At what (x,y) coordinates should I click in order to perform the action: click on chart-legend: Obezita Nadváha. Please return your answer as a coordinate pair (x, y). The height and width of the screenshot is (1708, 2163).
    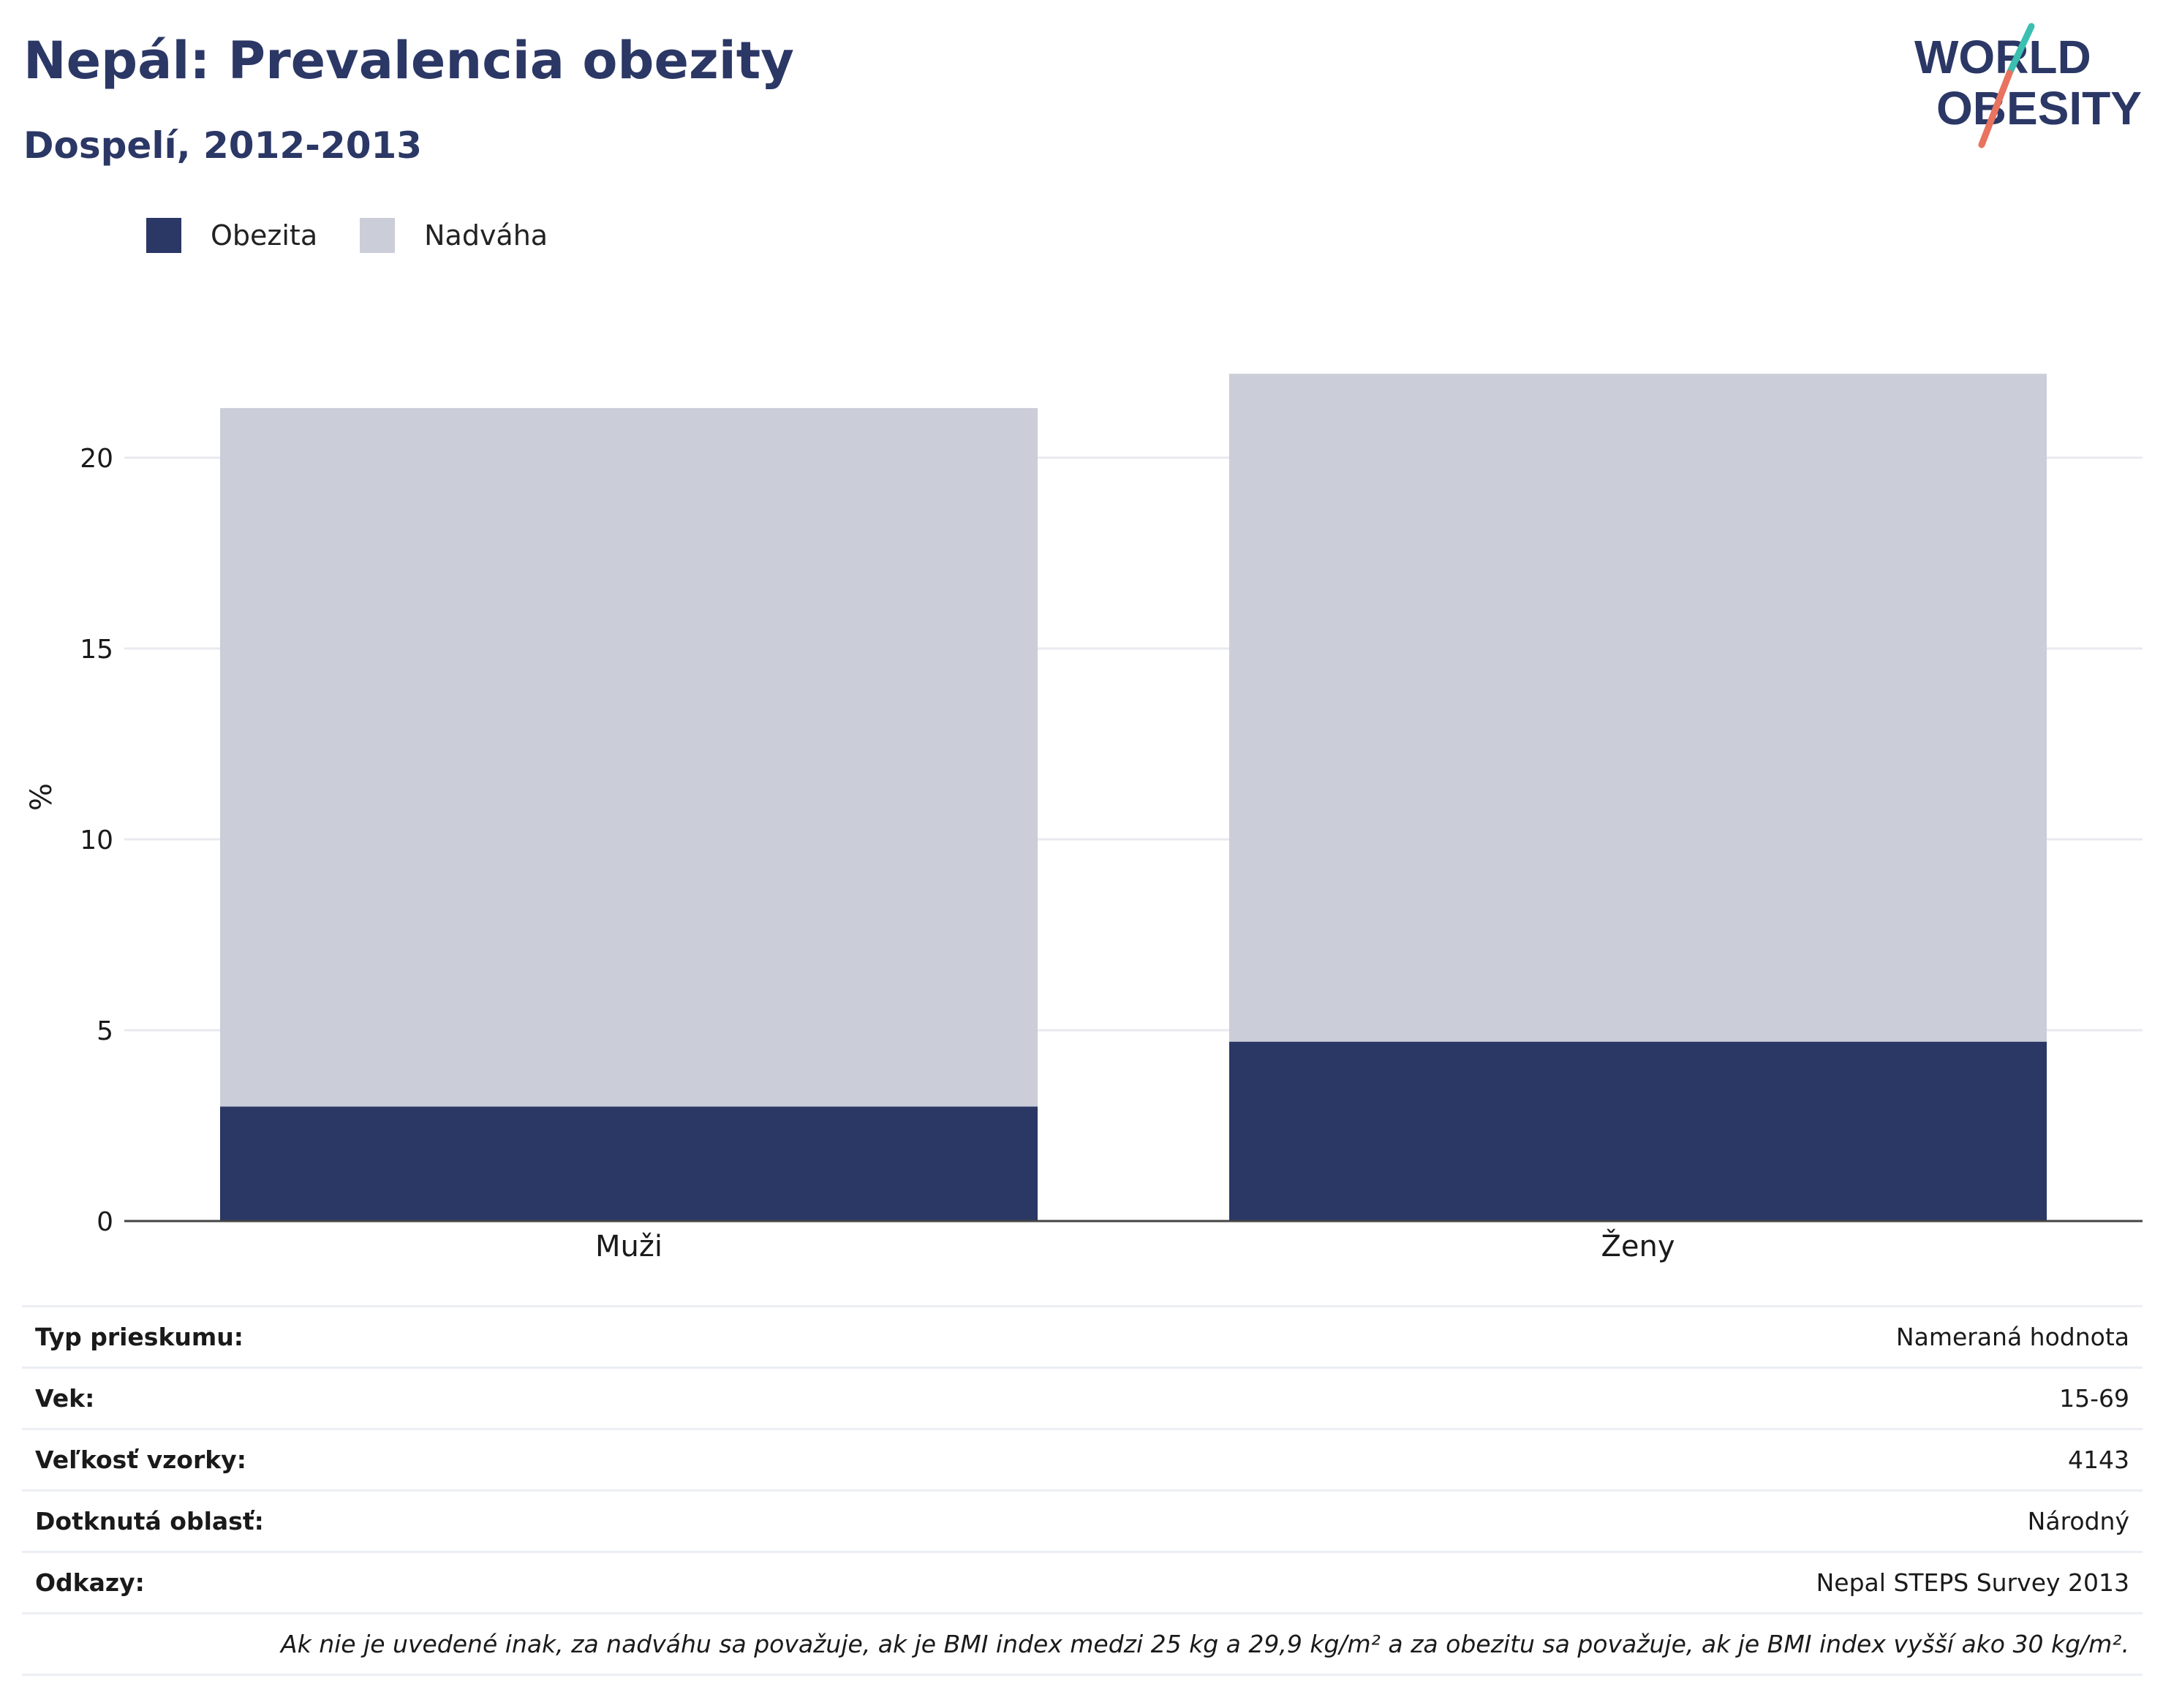
    Looking at the image, I should click on (368, 235).